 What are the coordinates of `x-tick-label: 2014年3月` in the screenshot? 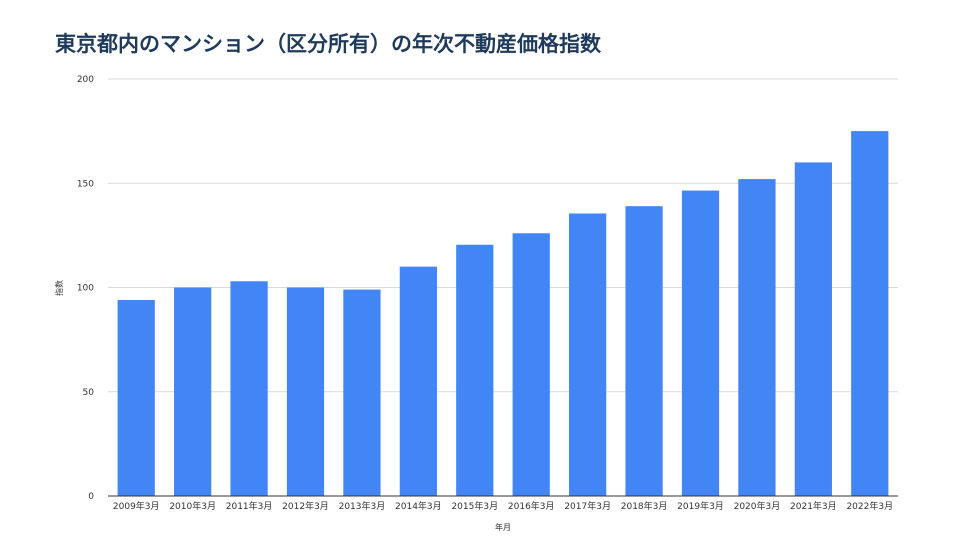 It's located at (418, 506).